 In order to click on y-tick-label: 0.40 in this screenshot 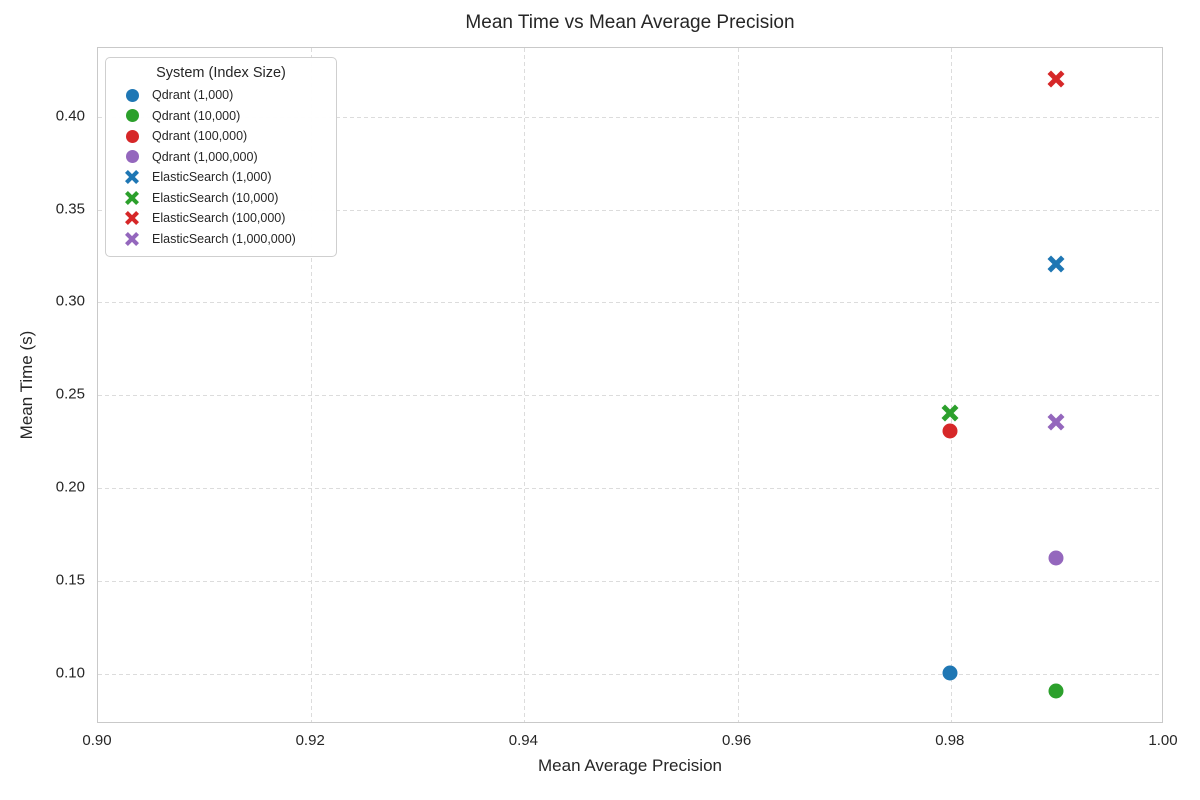, I will do `click(70, 116)`.